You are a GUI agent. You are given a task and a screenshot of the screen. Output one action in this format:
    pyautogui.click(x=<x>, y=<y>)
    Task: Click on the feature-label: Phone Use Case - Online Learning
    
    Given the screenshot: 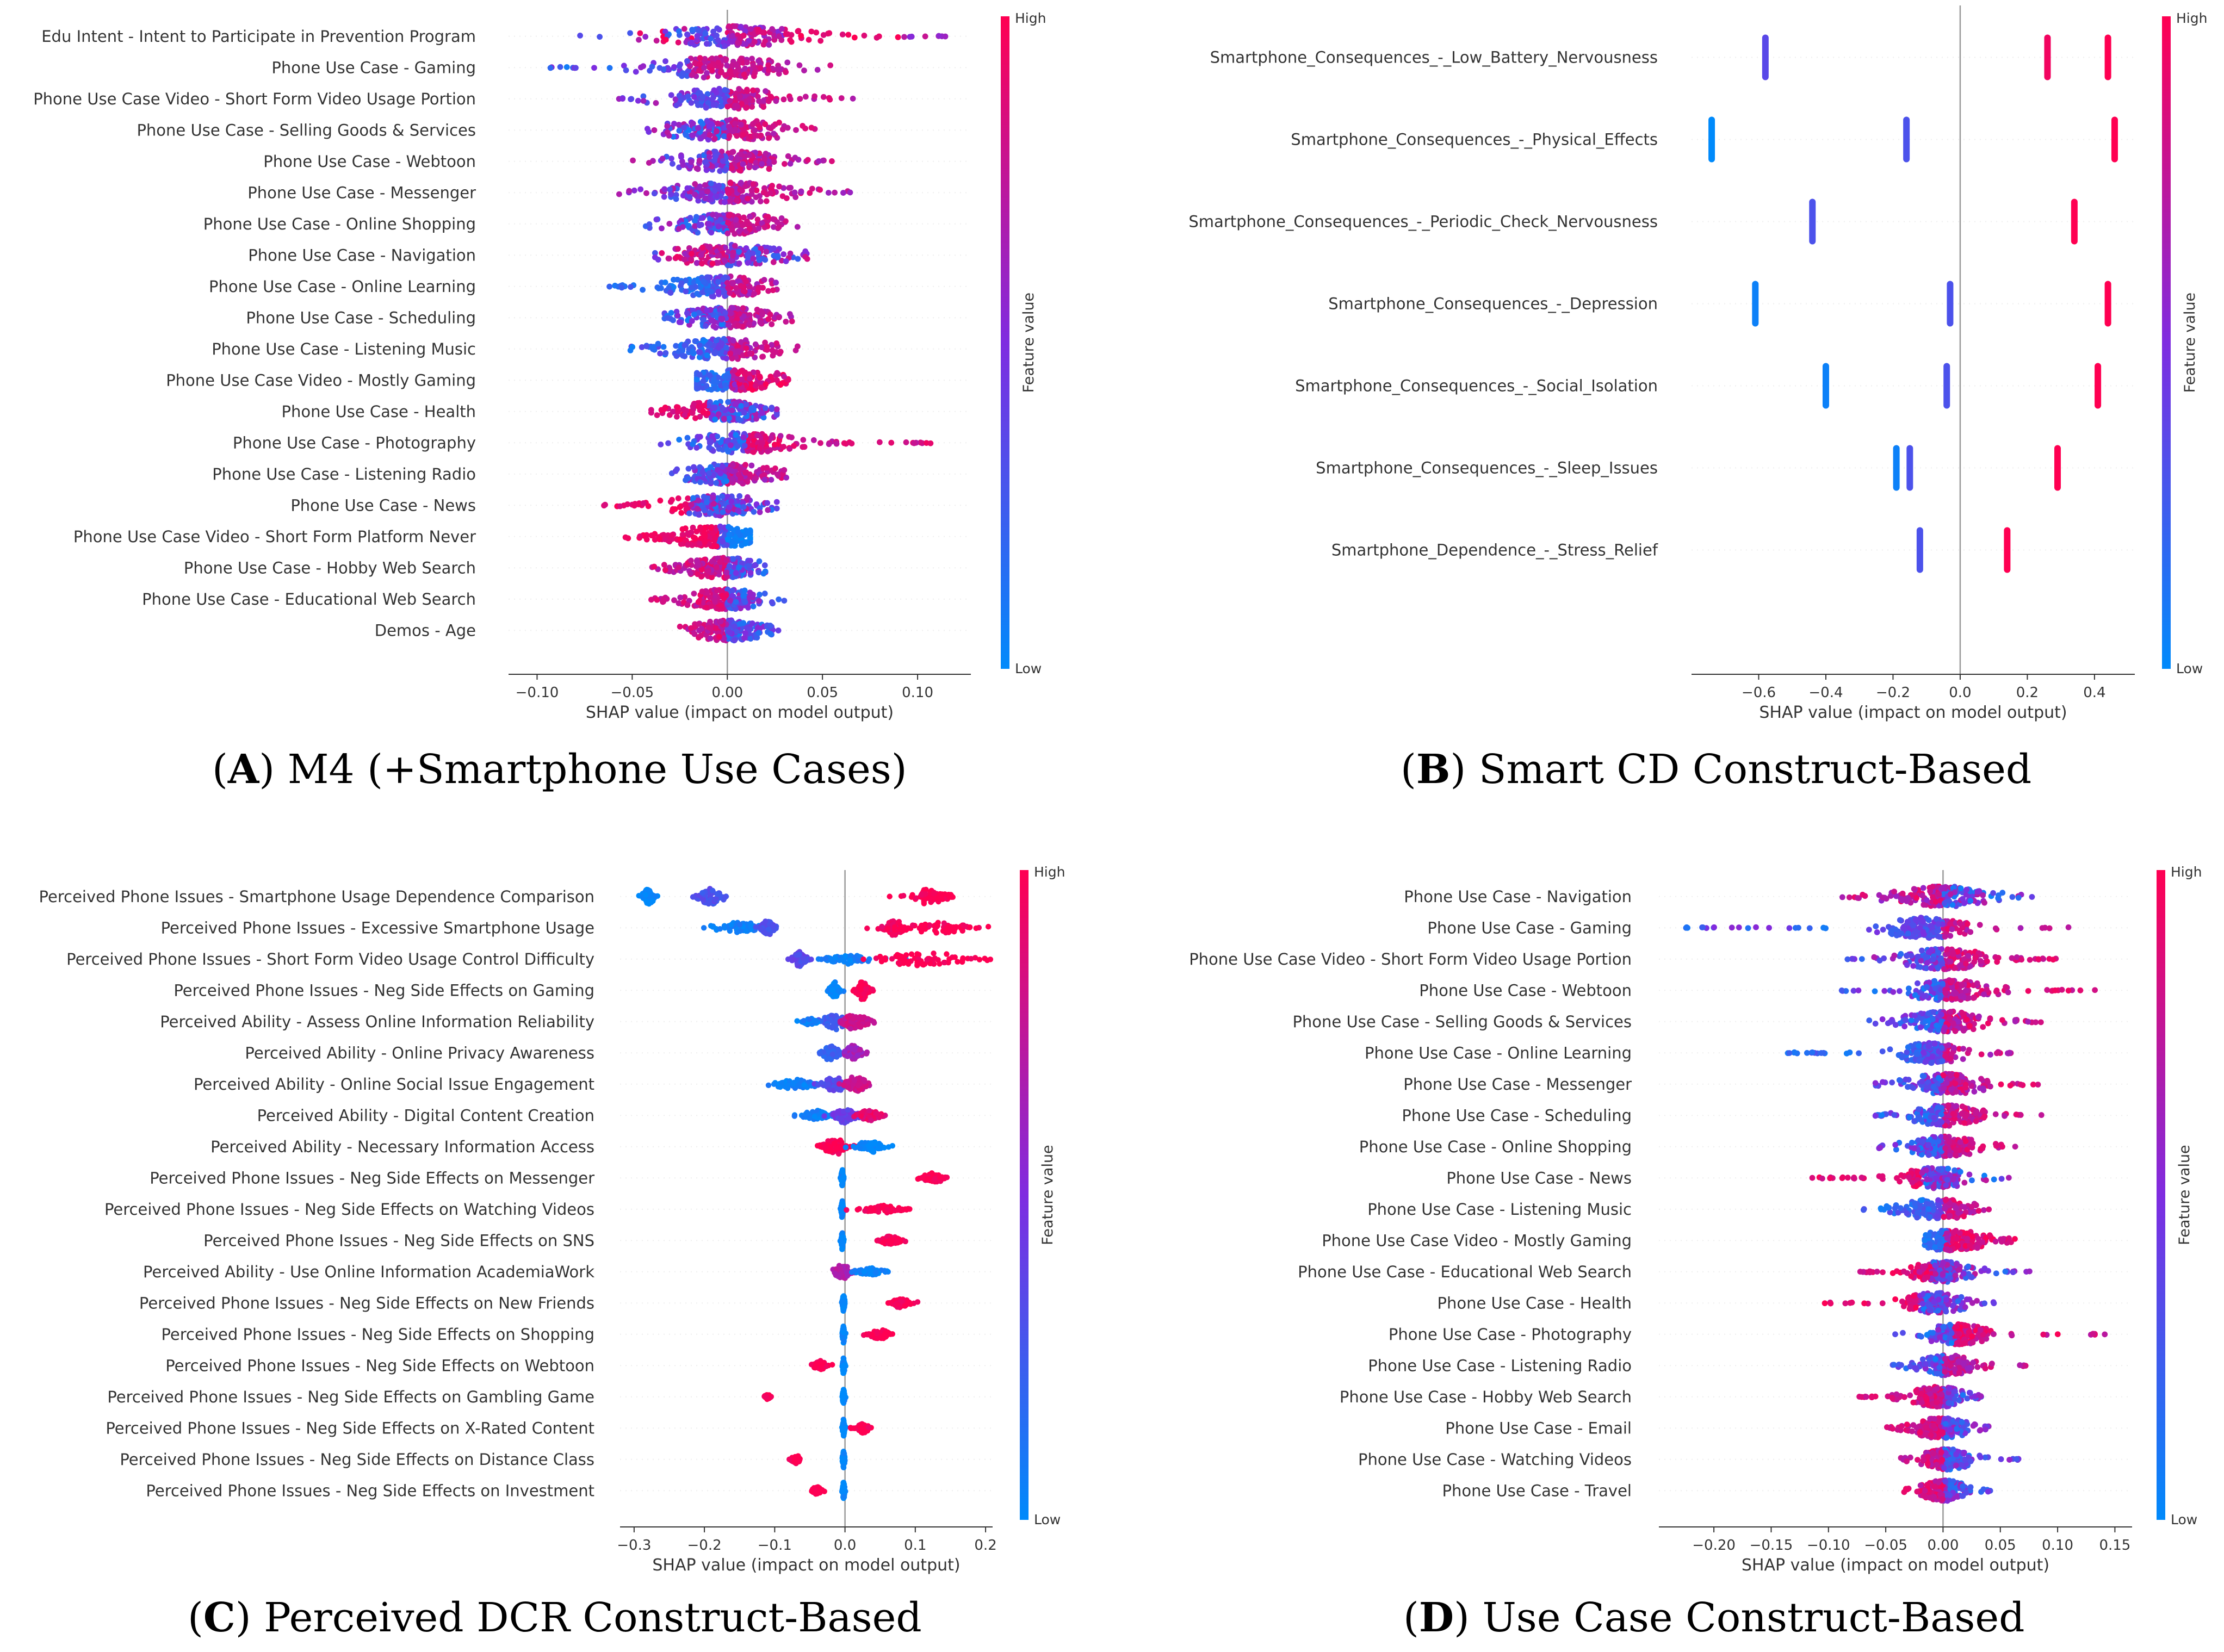 What is the action you would take?
    pyautogui.click(x=342, y=286)
    